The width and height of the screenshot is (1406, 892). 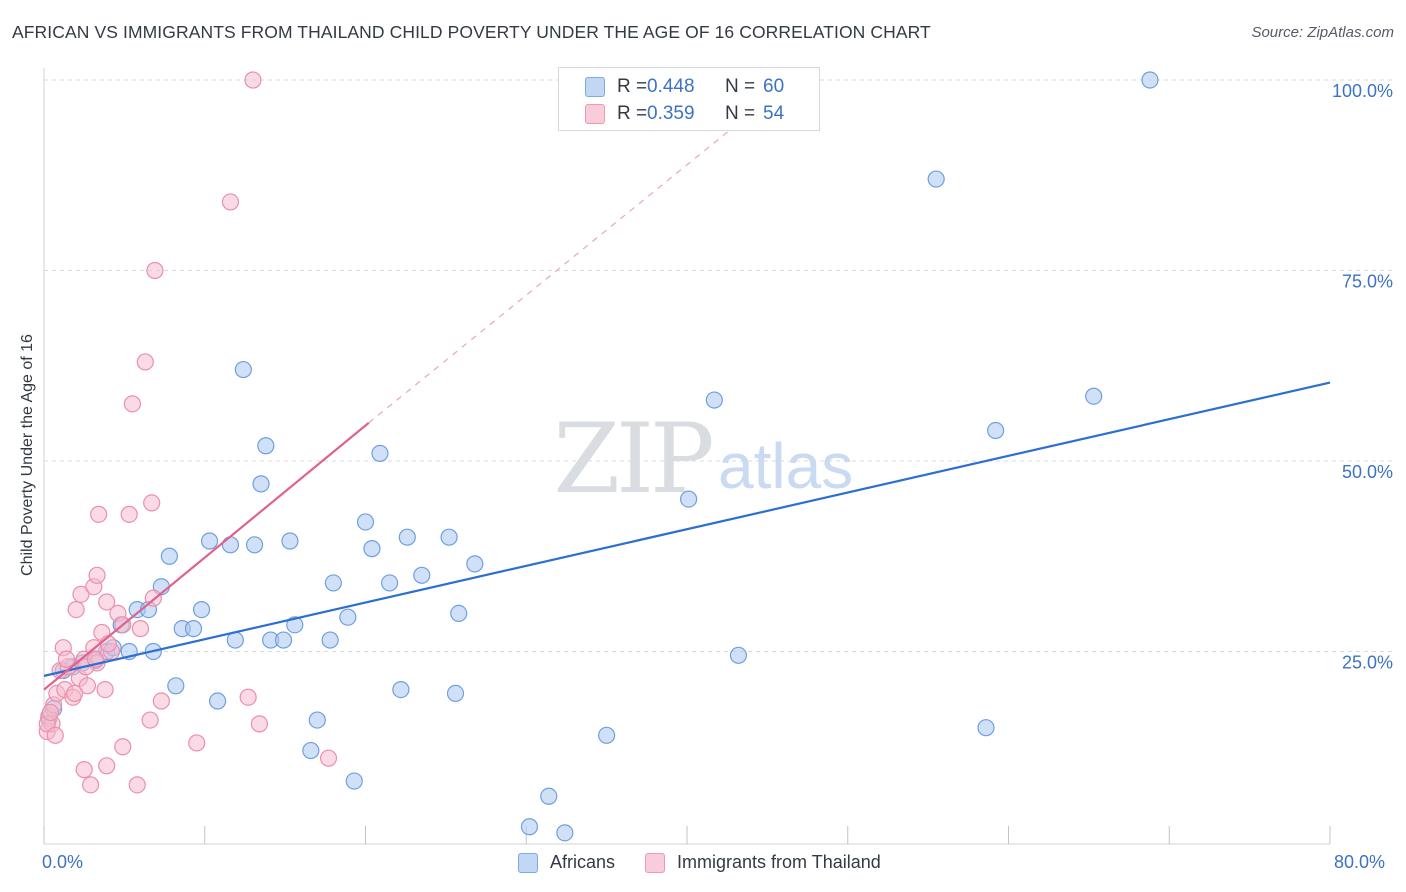 What do you see at coordinates (1367, 663) in the screenshot?
I see `y-tick-label: 25.0%` at bounding box center [1367, 663].